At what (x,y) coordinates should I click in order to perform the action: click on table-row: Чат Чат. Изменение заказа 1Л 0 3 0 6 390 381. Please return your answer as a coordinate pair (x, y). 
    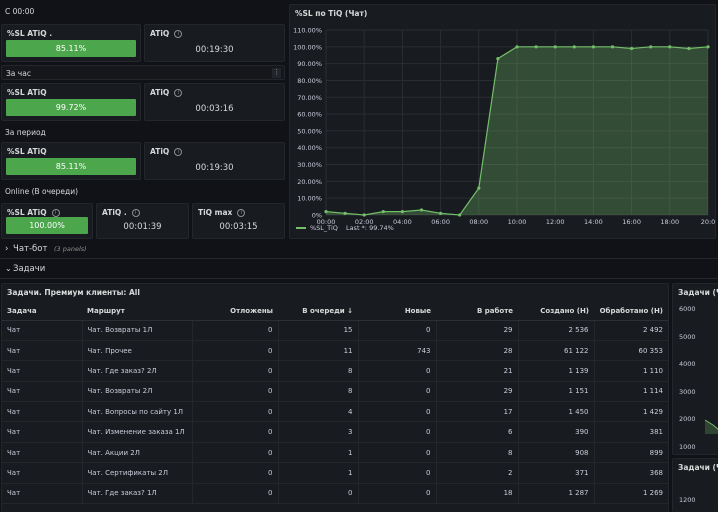
    Looking at the image, I should click on (335, 432).